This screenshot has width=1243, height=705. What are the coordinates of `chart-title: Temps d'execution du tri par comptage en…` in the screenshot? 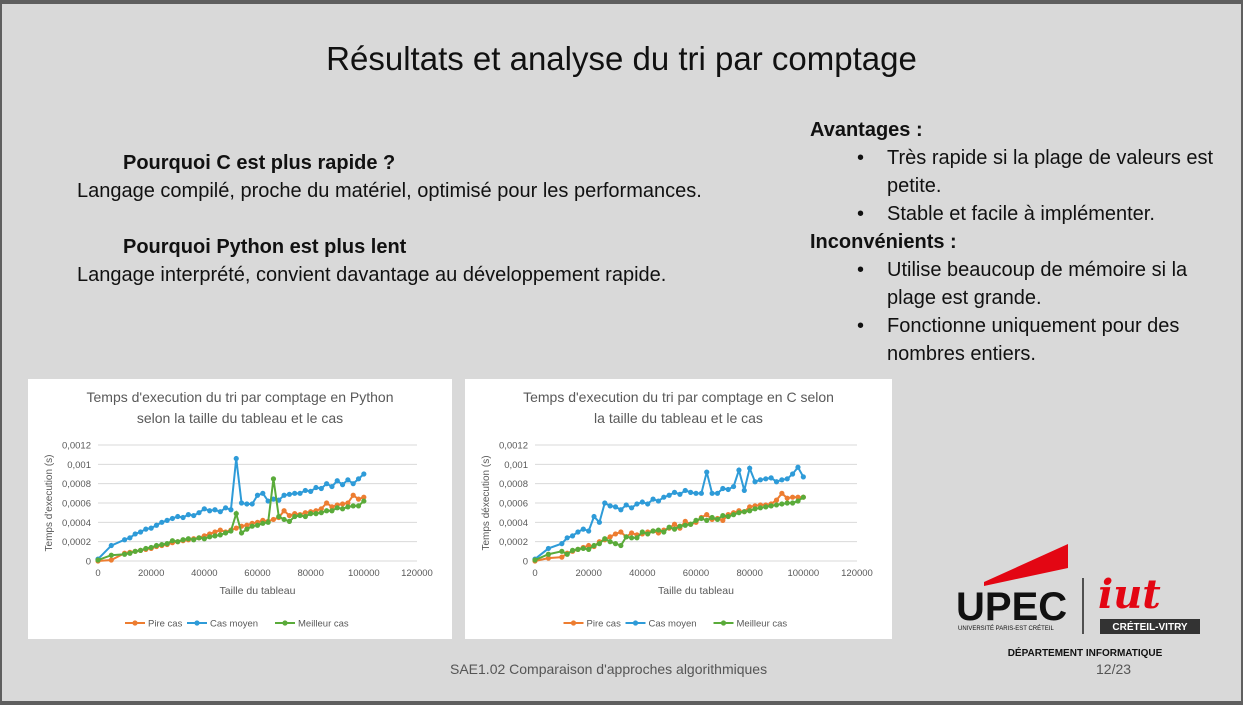 It's located at (240, 397).